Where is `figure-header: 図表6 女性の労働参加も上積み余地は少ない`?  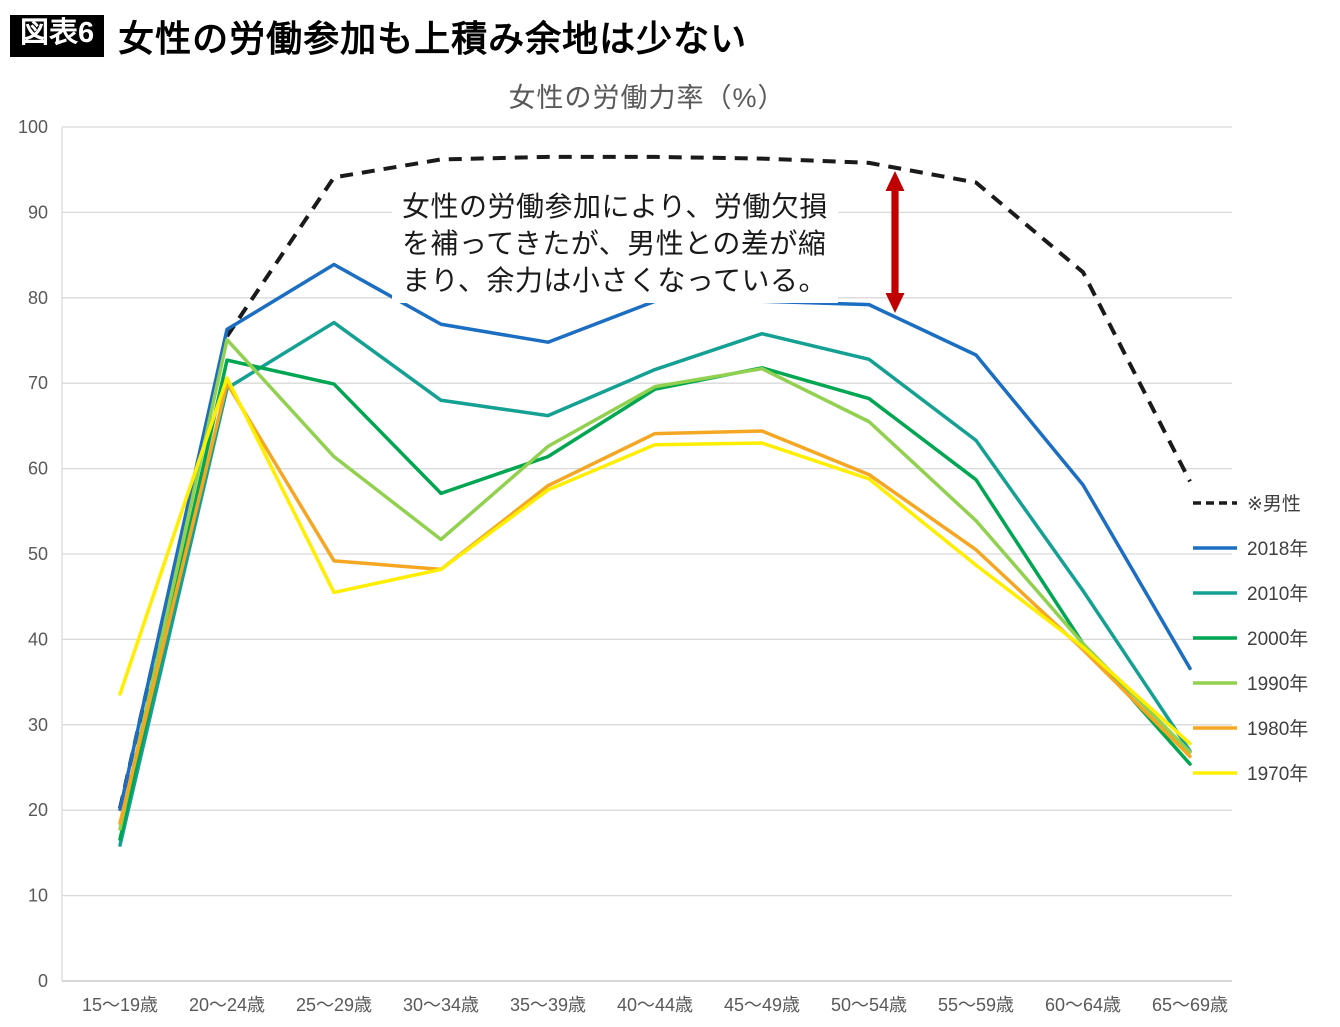 figure-header: 図表6 女性の労働参加も上積み余地は少ない is located at coordinates (378, 36).